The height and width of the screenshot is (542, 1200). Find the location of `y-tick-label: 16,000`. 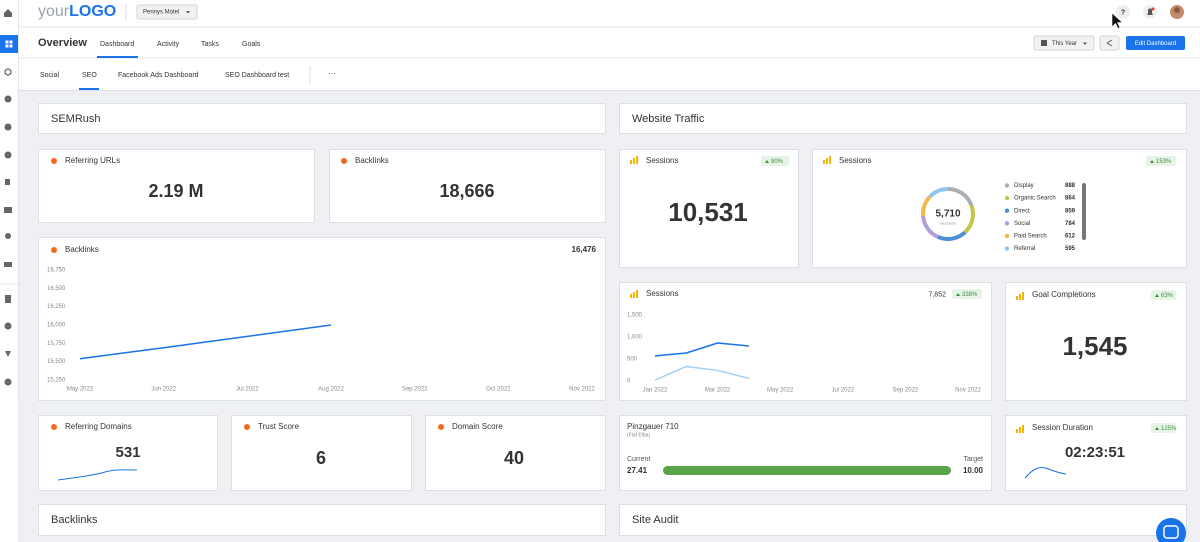

y-tick-label: 16,000 is located at coordinates (56, 326).